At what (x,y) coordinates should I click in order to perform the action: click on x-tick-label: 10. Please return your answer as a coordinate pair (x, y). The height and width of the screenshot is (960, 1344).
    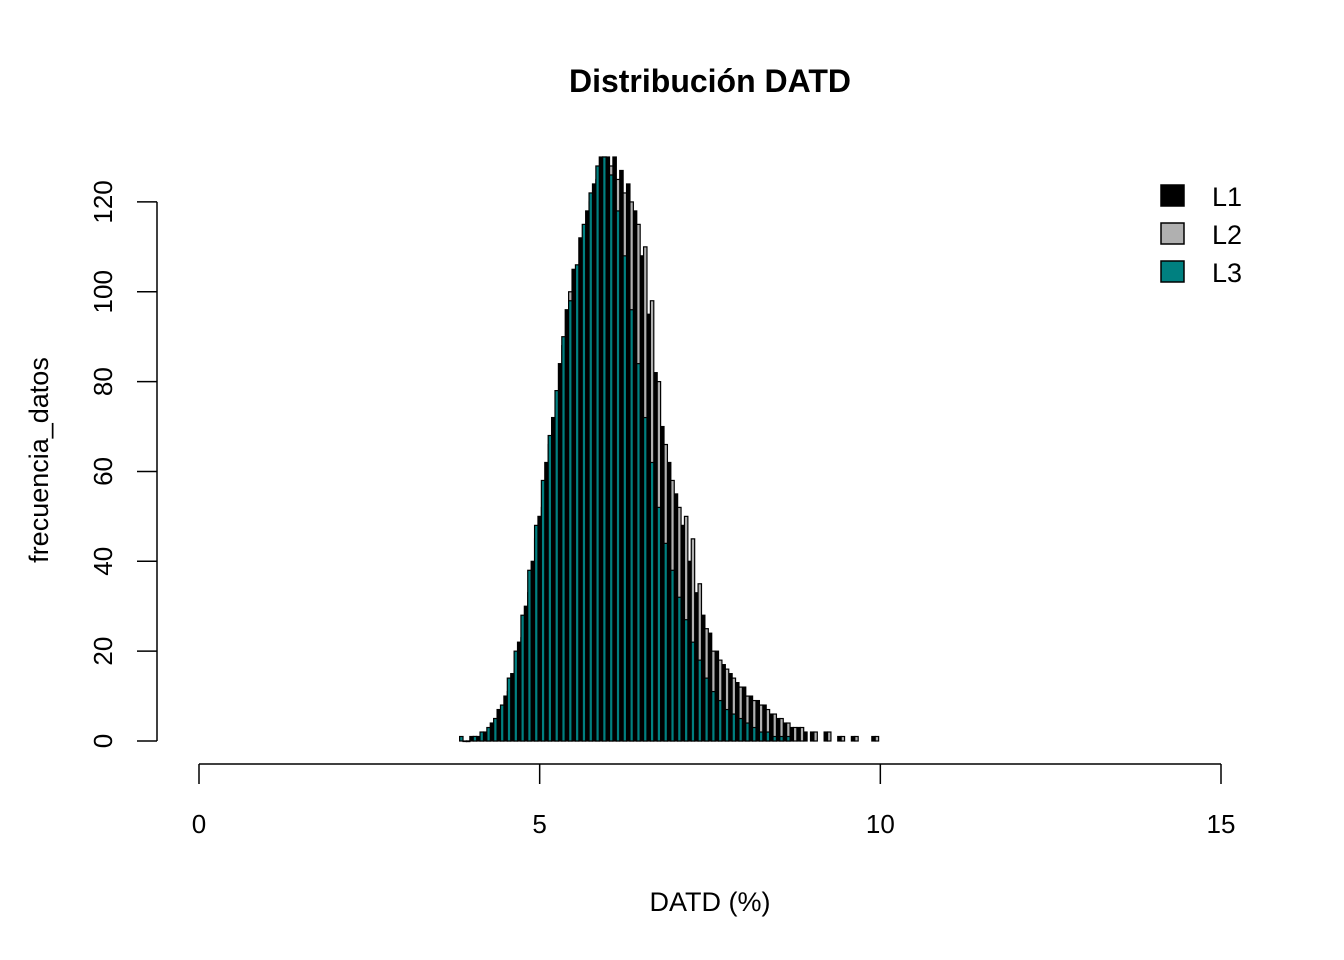
    Looking at the image, I should click on (880, 824).